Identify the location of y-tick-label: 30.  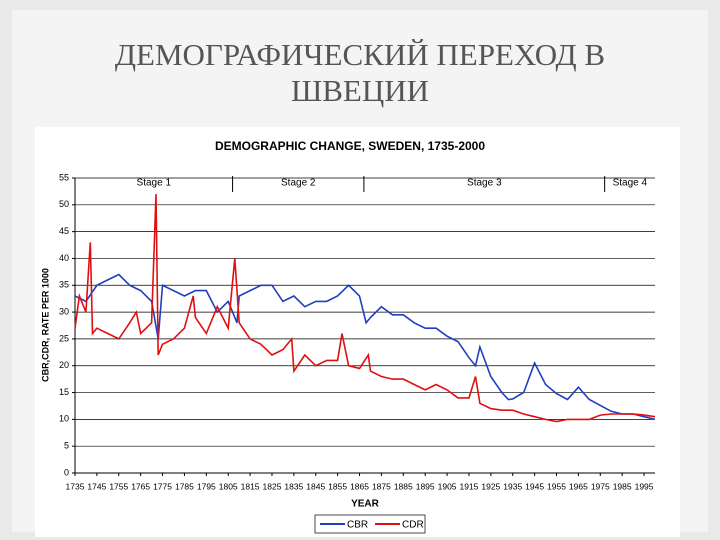
(64, 311).